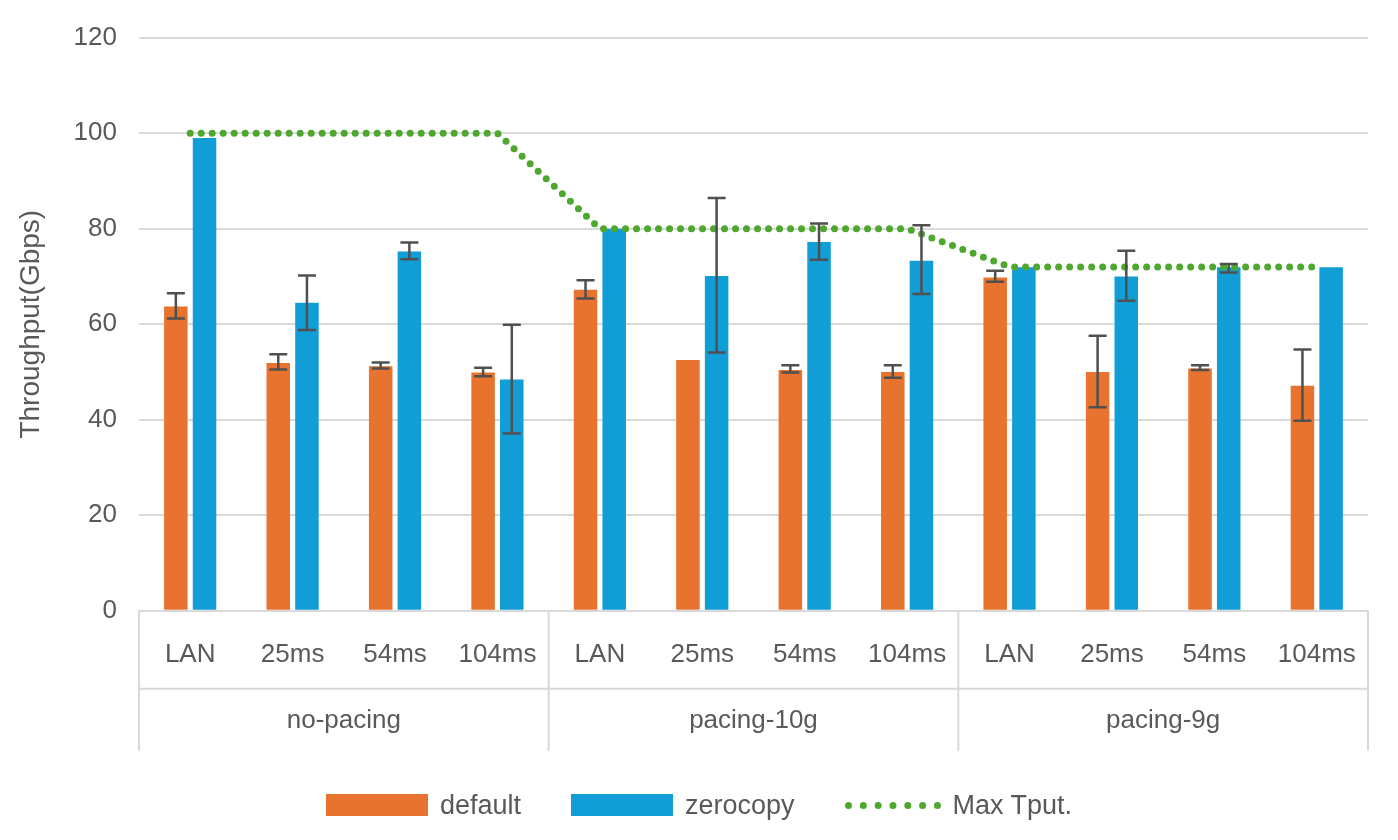 This screenshot has width=1398, height=840. I want to click on text: pacing-9g, so click(1163, 718).